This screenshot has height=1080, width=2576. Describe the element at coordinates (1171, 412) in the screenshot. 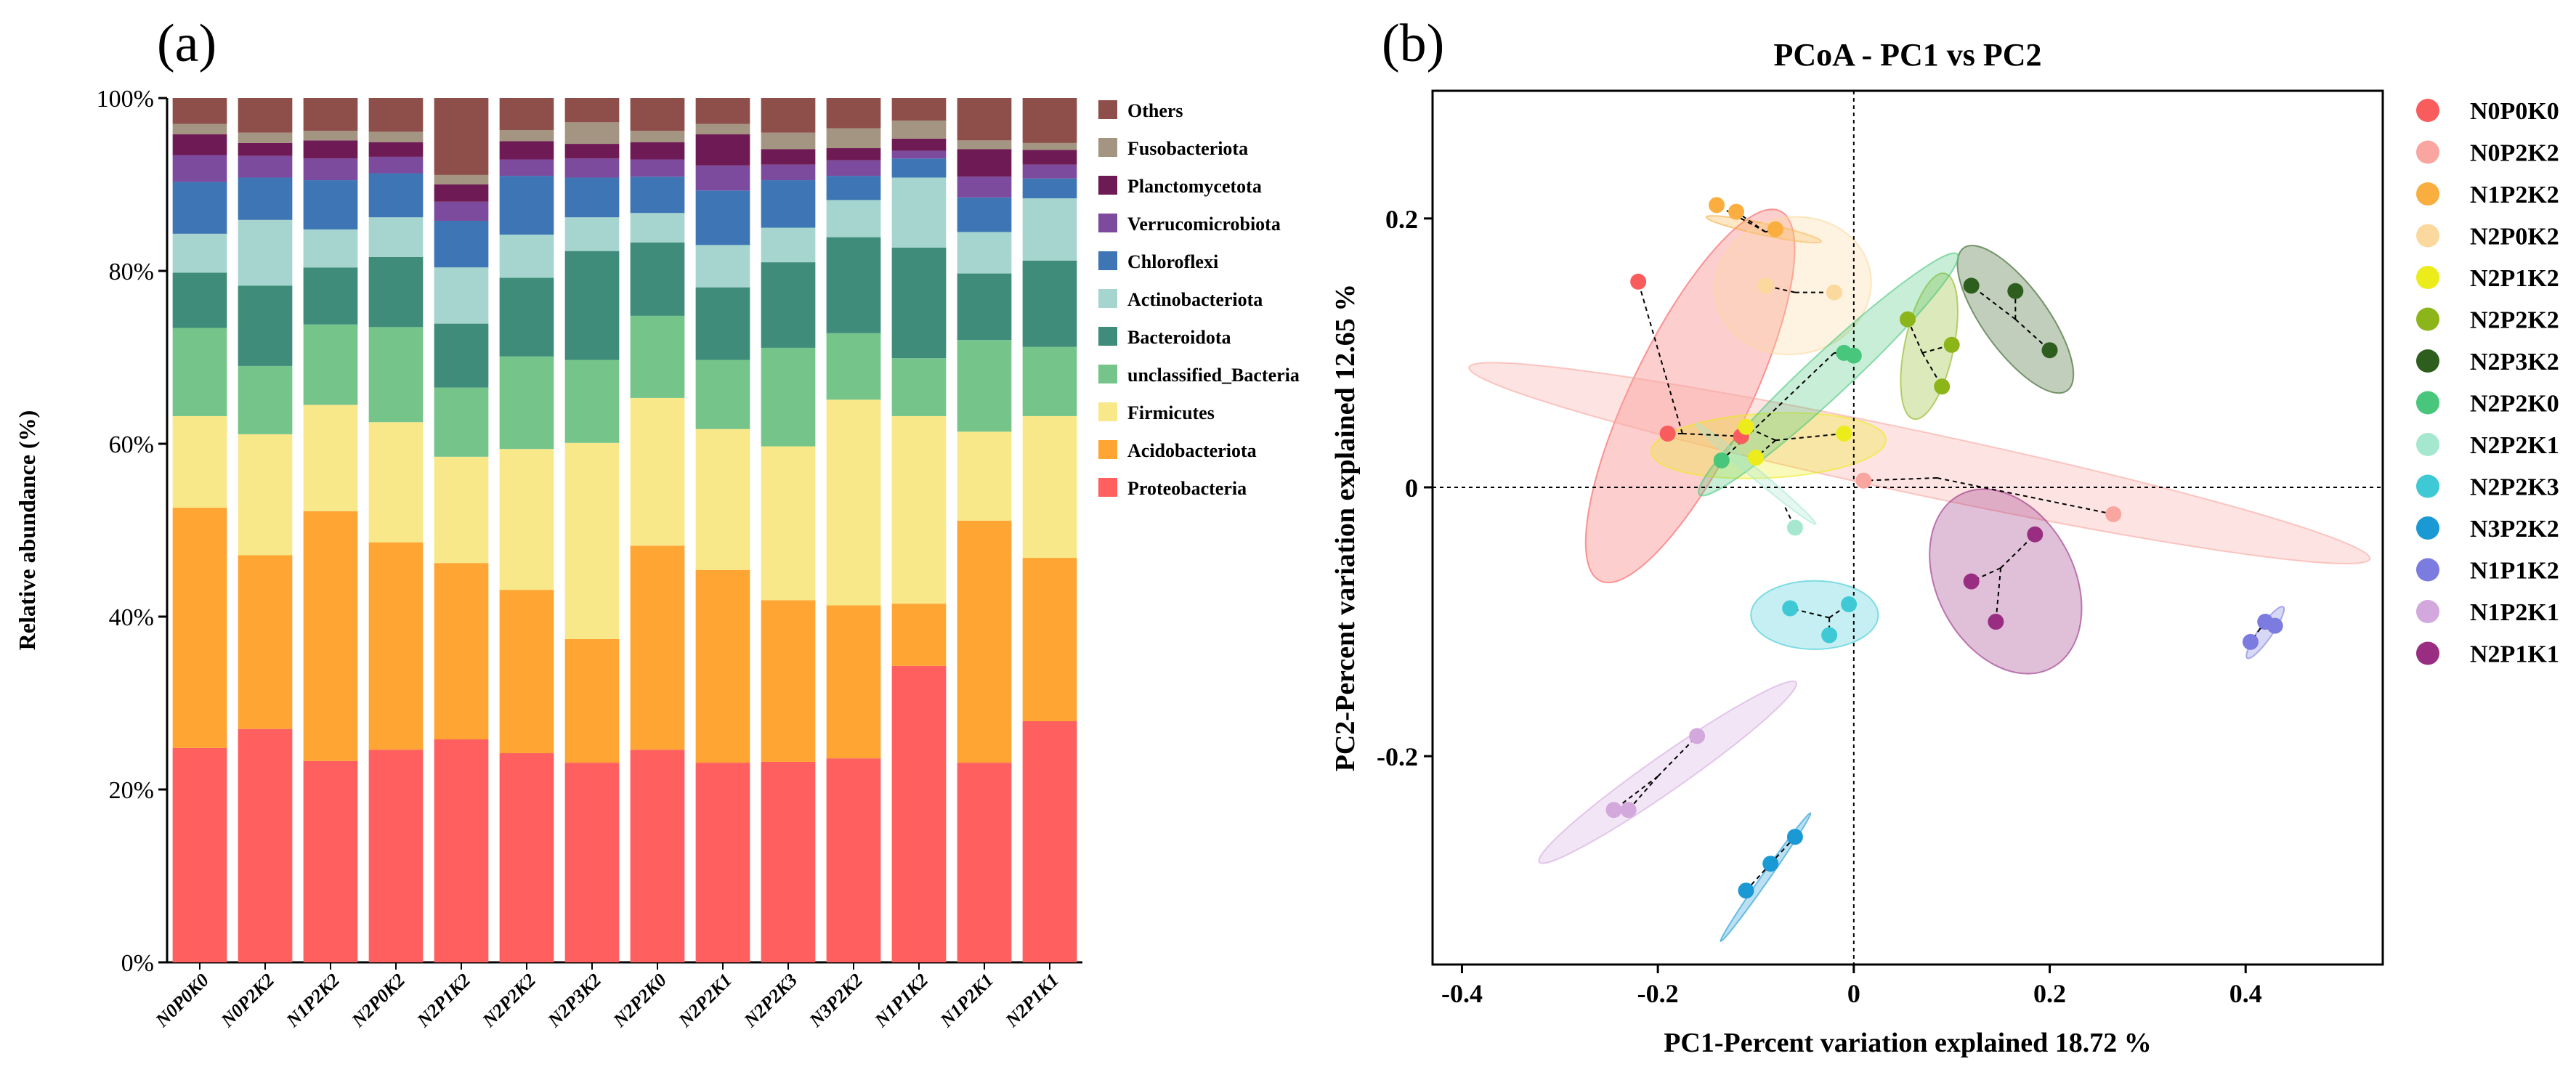

I see `legend-label-firmicutes: Firmicutes` at that location.